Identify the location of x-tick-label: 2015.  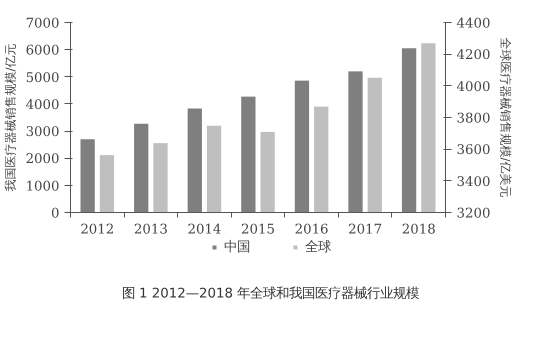
(258, 230).